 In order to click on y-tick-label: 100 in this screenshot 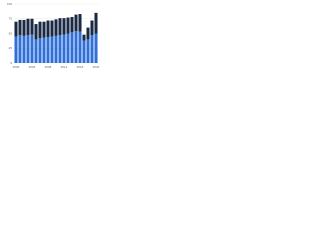, I will do `click(9, 4)`.